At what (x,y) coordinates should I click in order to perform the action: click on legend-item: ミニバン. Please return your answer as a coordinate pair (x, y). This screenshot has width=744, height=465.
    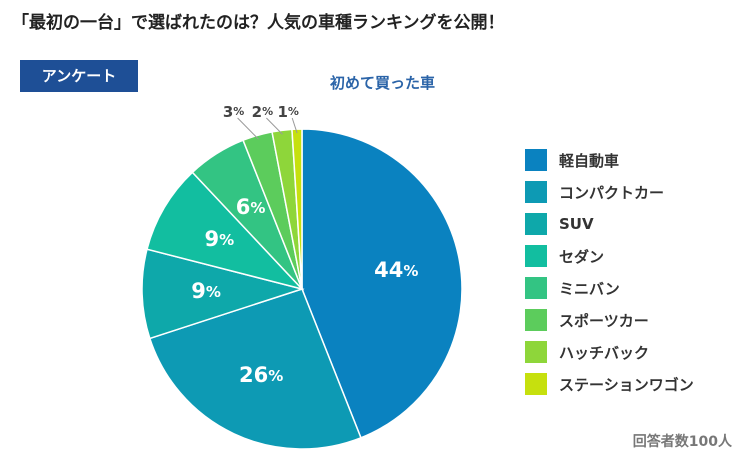
    Looking at the image, I should click on (609, 288).